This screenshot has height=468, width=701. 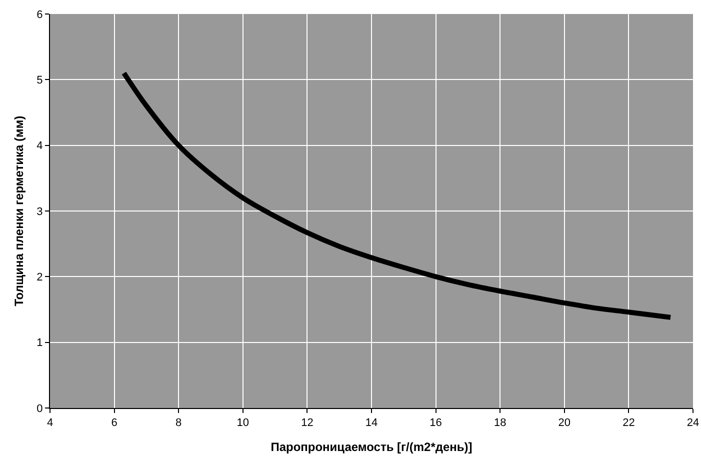 I want to click on y-tick-label: 2, so click(x=39, y=278).